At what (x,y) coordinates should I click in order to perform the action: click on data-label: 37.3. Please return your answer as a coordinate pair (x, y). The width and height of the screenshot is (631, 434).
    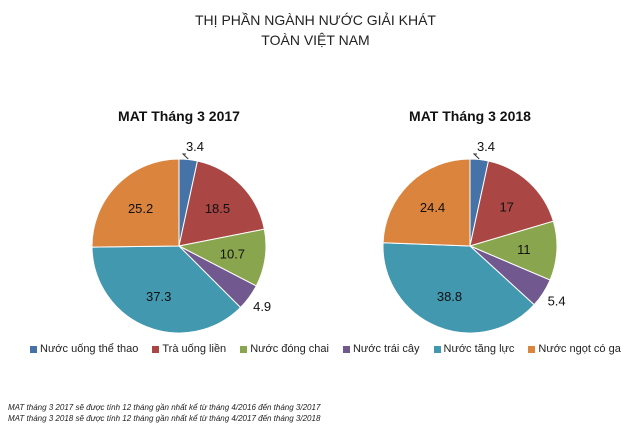
    Looking at the image, I should click on (158, 296).